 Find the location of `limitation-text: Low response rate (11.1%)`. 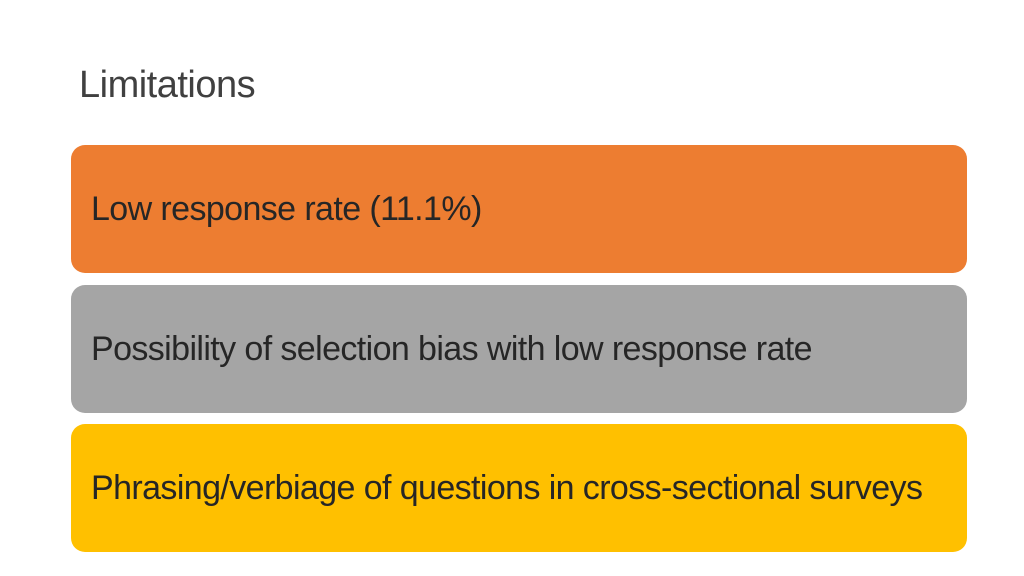

limitation-text: Low response rate (11.1%) is located at coordinates (286, 209).